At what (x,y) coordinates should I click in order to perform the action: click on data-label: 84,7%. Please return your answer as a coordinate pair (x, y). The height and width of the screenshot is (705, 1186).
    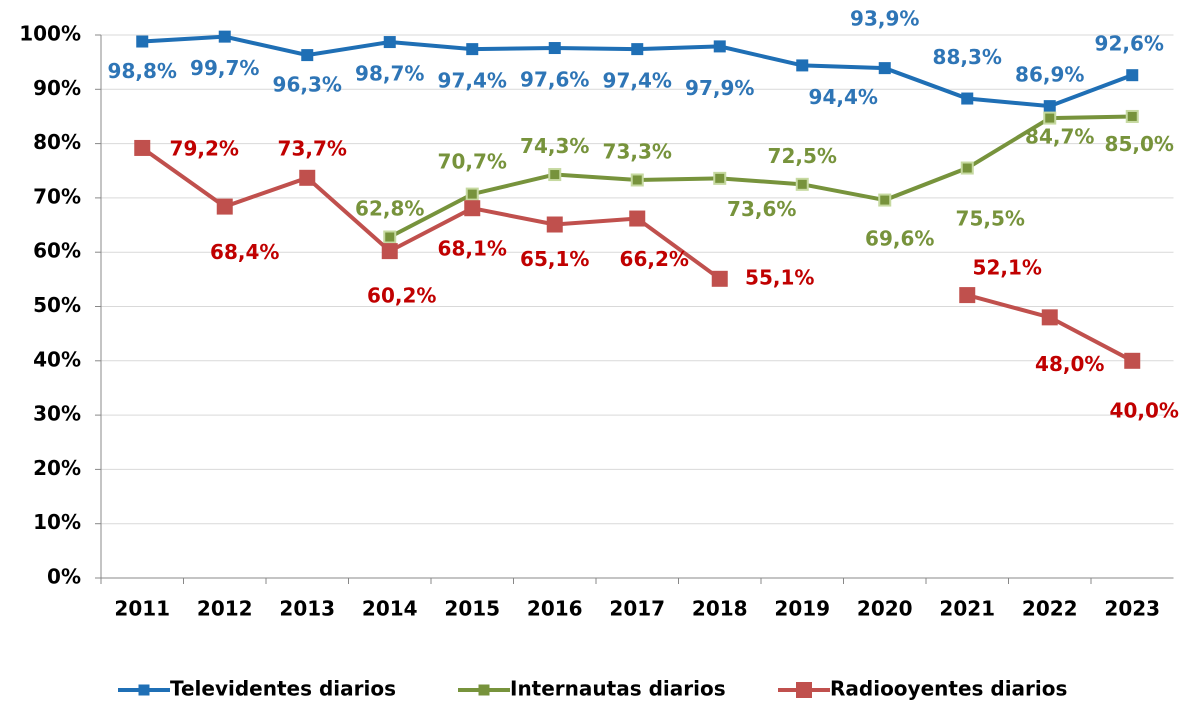
    Looking at the image, I should click on (1059, 137).